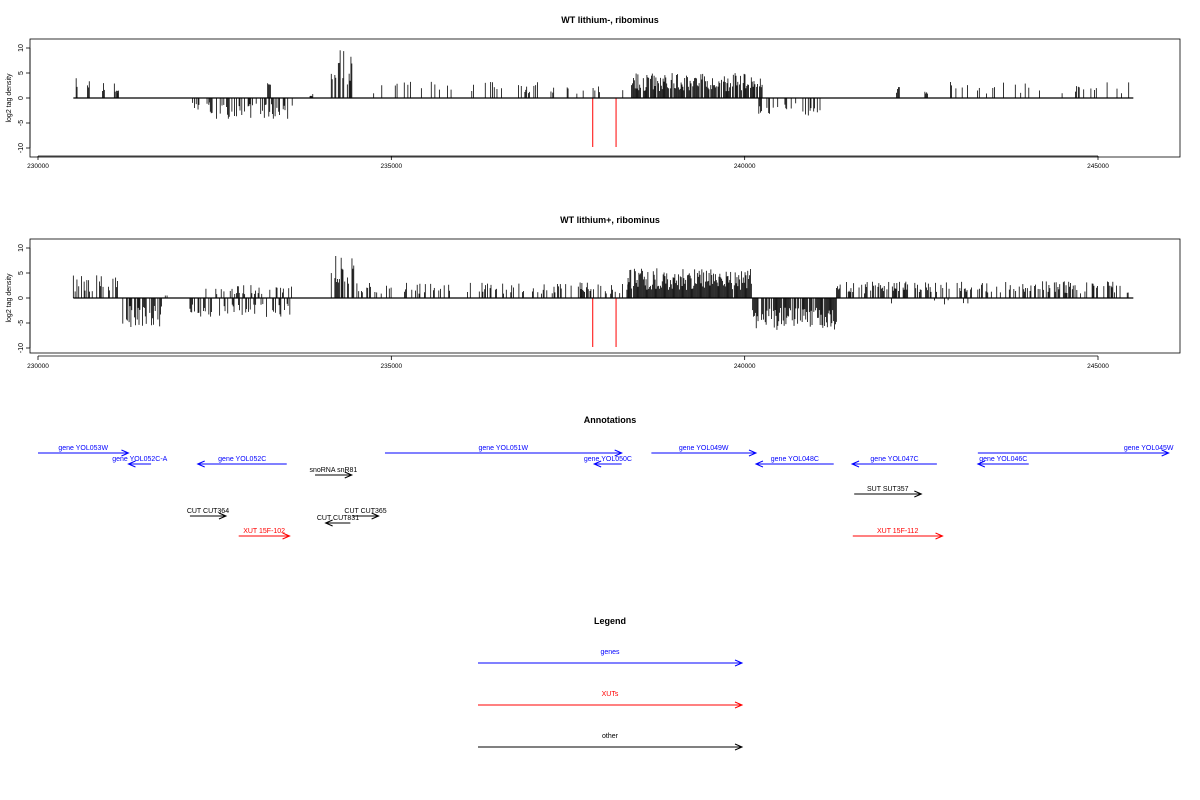 The width and height of the screenshot is (1200, 800). Describe the element at coordinates (1149, 448) in the screenshot. I see `feature-label: gene YOL045W` at that location.